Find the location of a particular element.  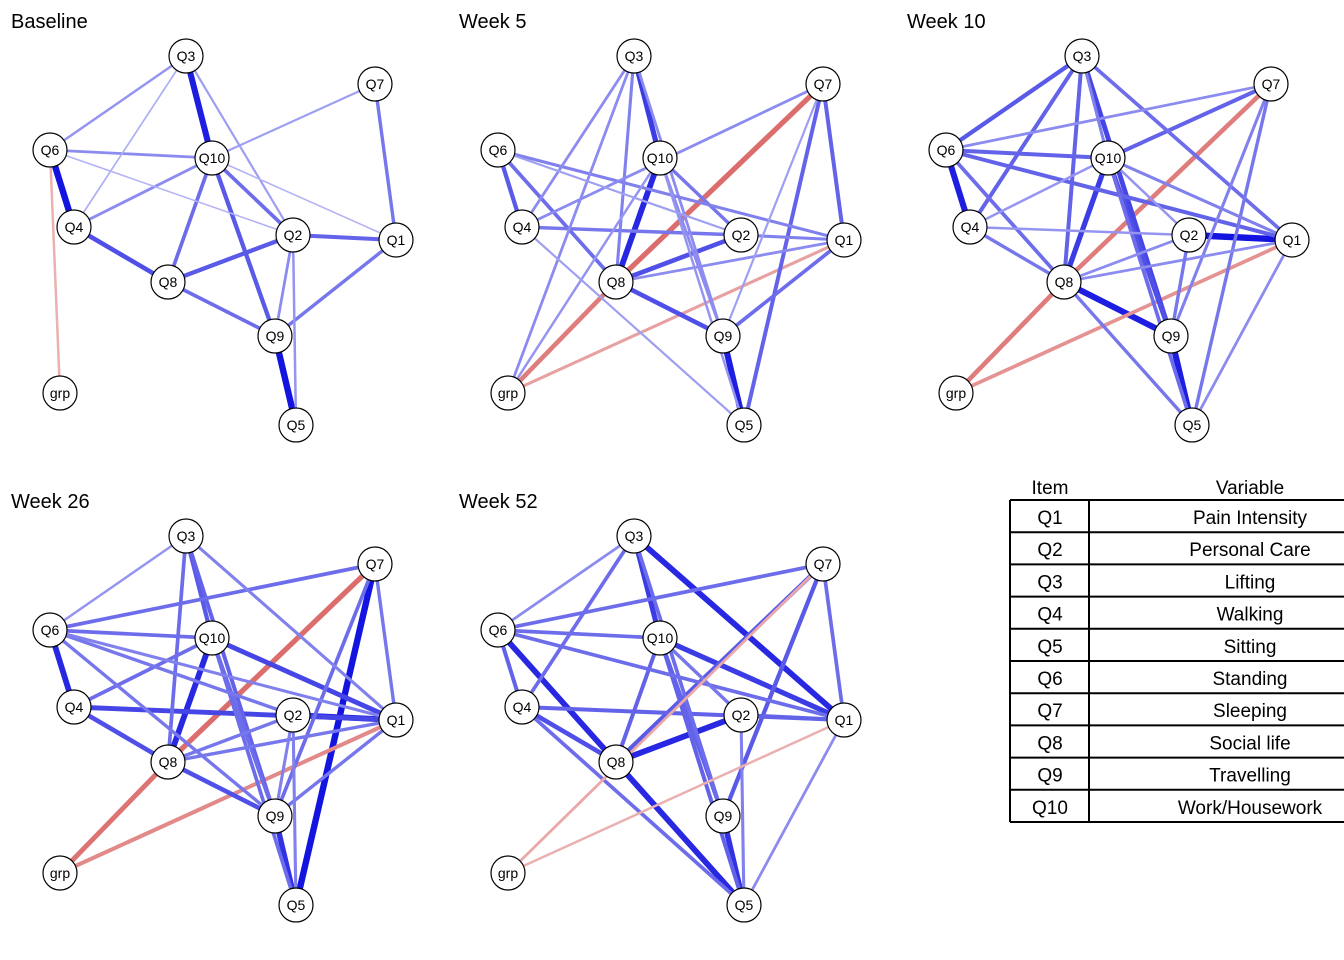

panel-title: Week 52 is located at coordinates (498, 502).